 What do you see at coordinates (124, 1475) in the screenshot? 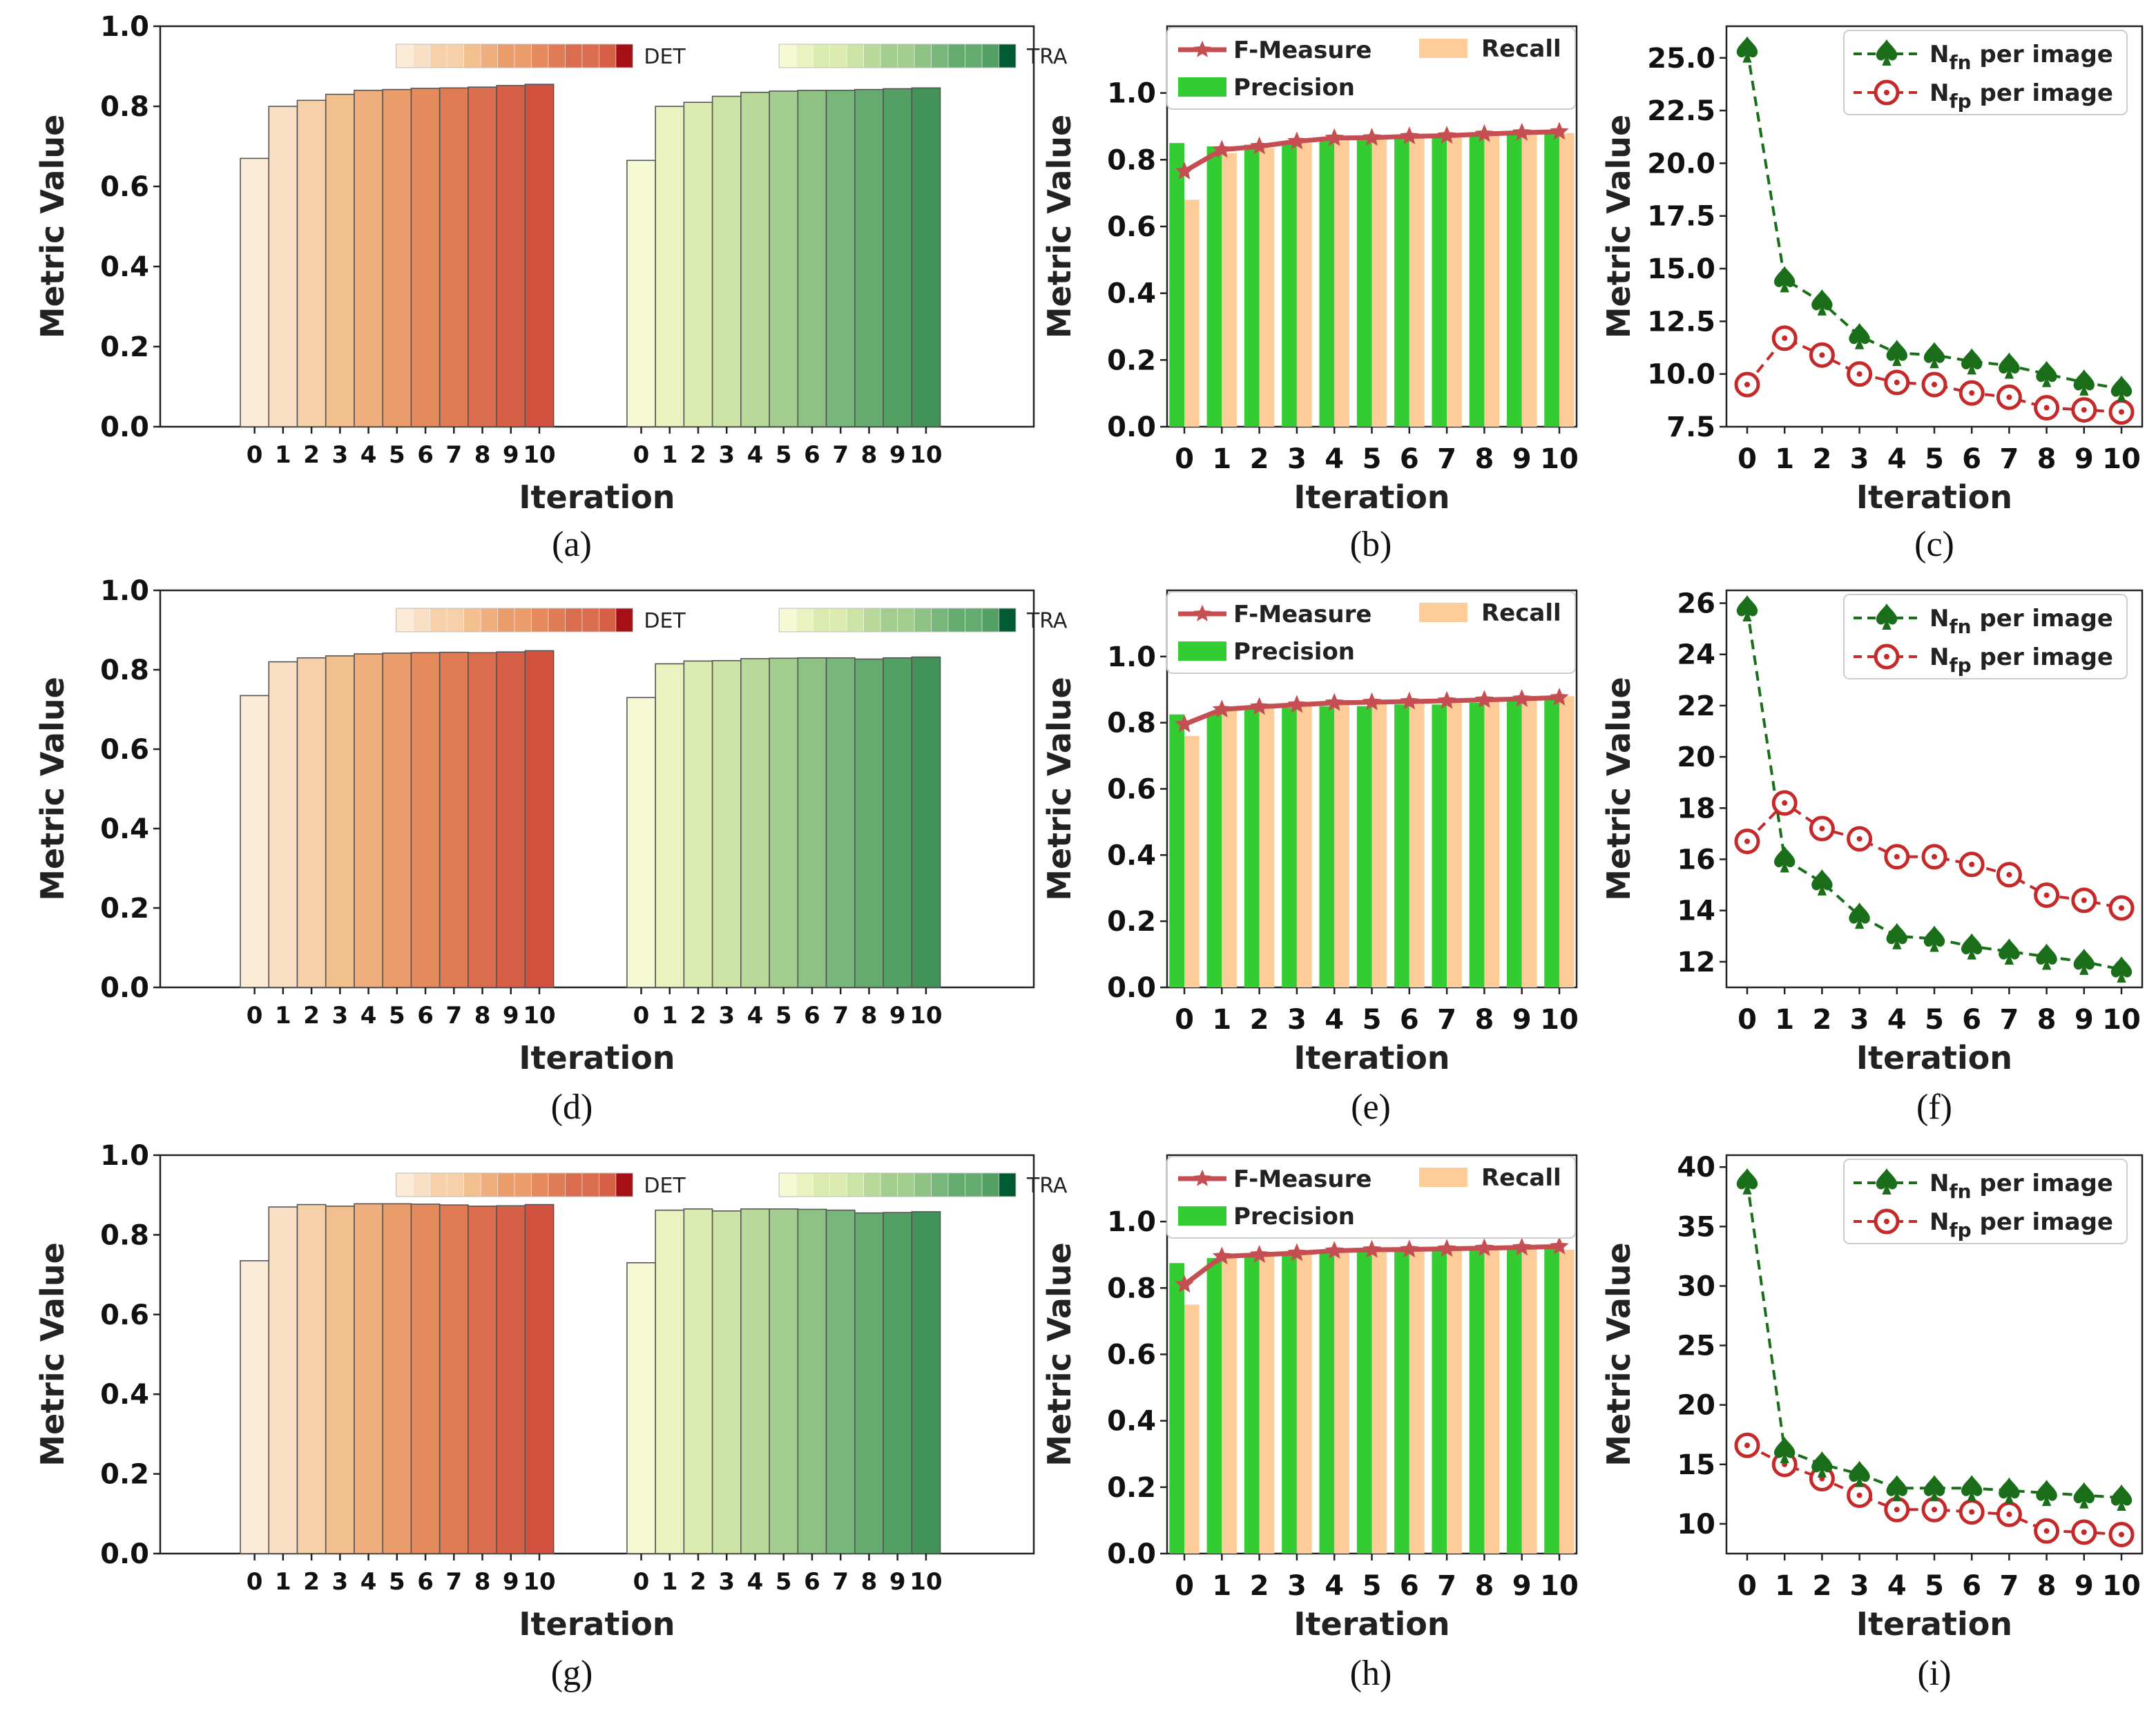
I see `y-tick-label: 0.2` at bounding box center [124, 1475].